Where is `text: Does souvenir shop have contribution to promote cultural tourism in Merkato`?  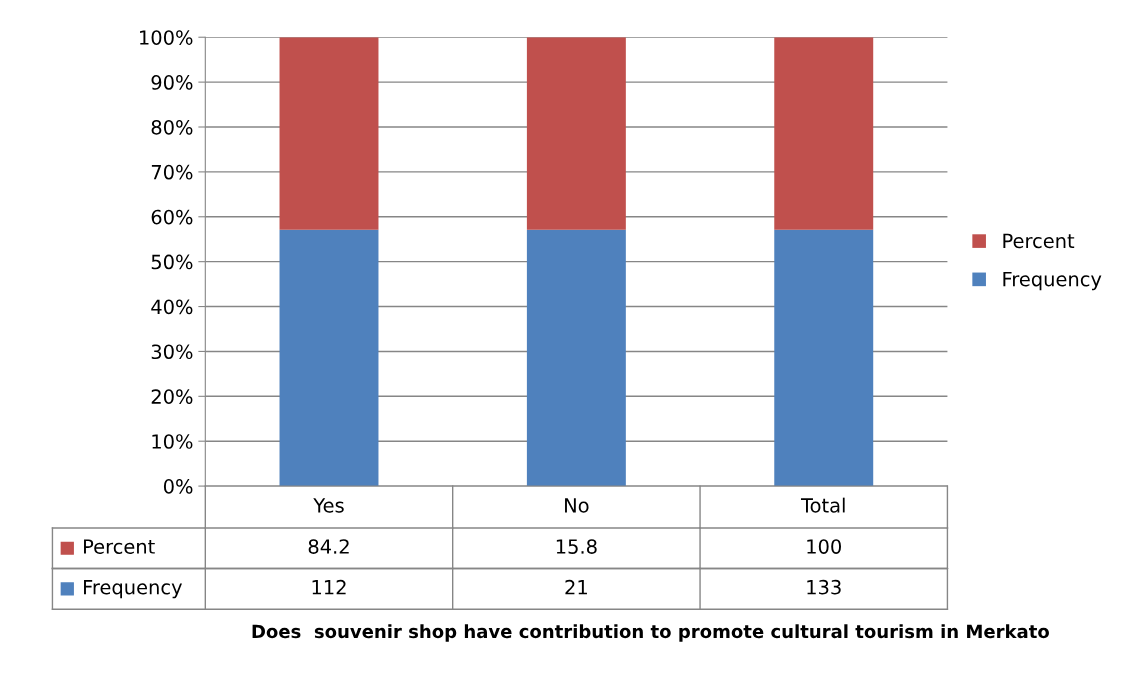
text: Does souvenir shop have contribution to promote cultural tourism in Merkato is located at coordinates (650, 633).